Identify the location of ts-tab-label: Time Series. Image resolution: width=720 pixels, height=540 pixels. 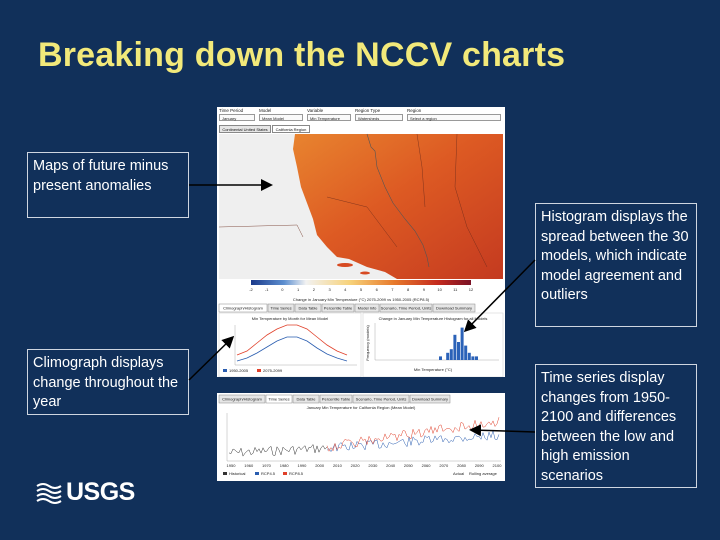
(278, 399).